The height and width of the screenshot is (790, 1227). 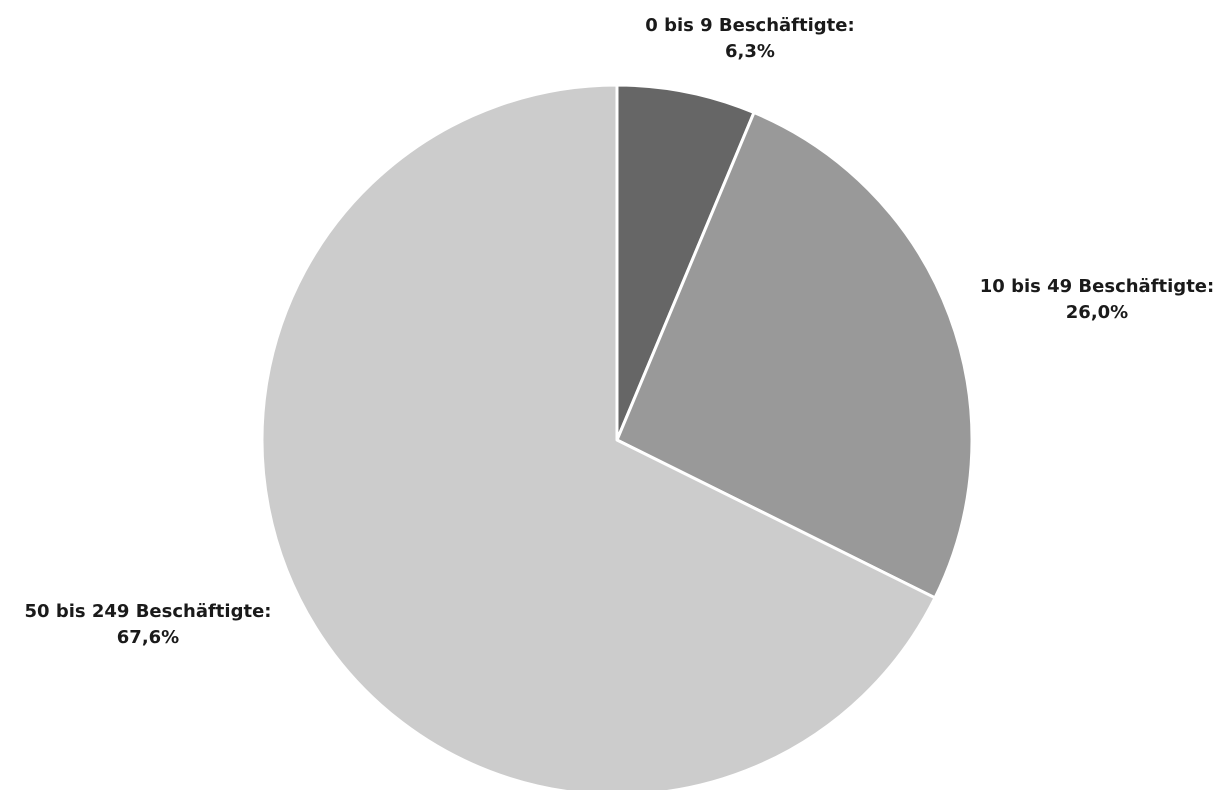 I want to click on slice-category-label: 50 bis 249 Beschäftigte:, so click(x=148, y=611).